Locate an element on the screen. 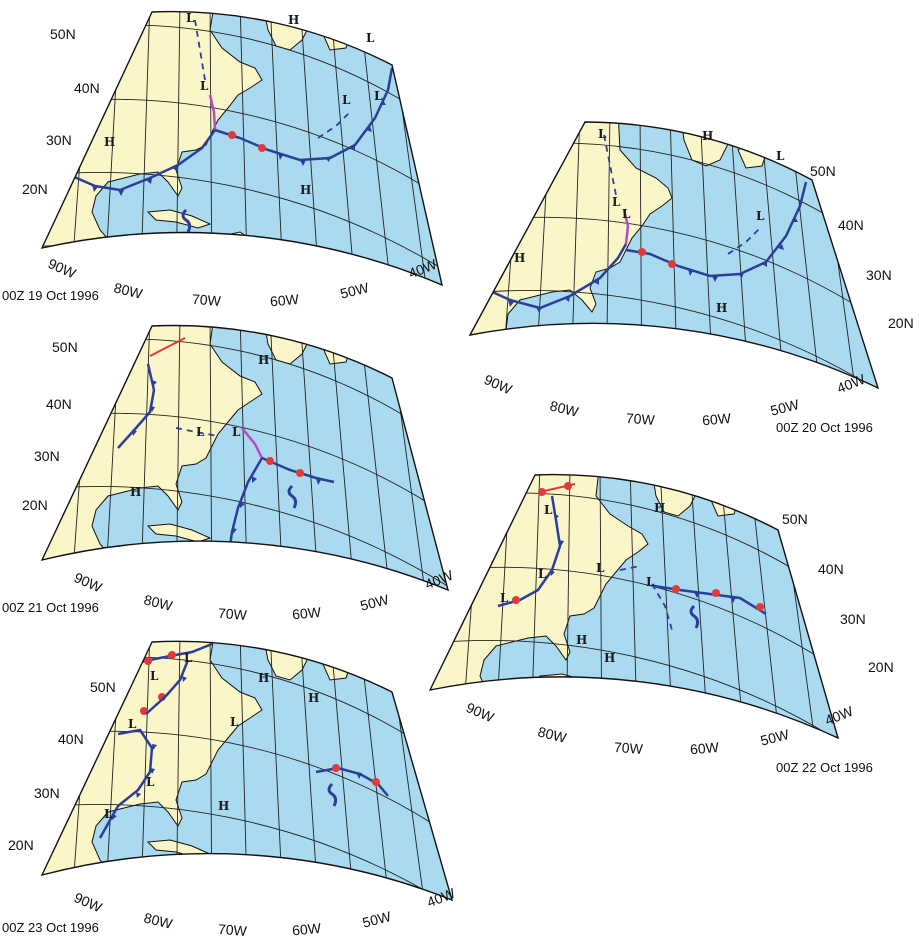 The width and height of the screenshot is (919, 939). cold-front-west is located at coordinates (136, 406).